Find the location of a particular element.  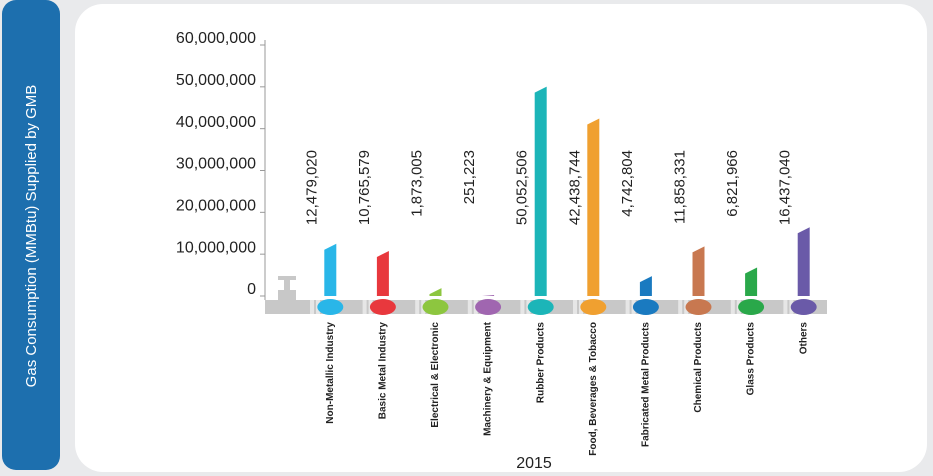

y-tick-label: 10,000,000 is located at coordinates (216, 247).